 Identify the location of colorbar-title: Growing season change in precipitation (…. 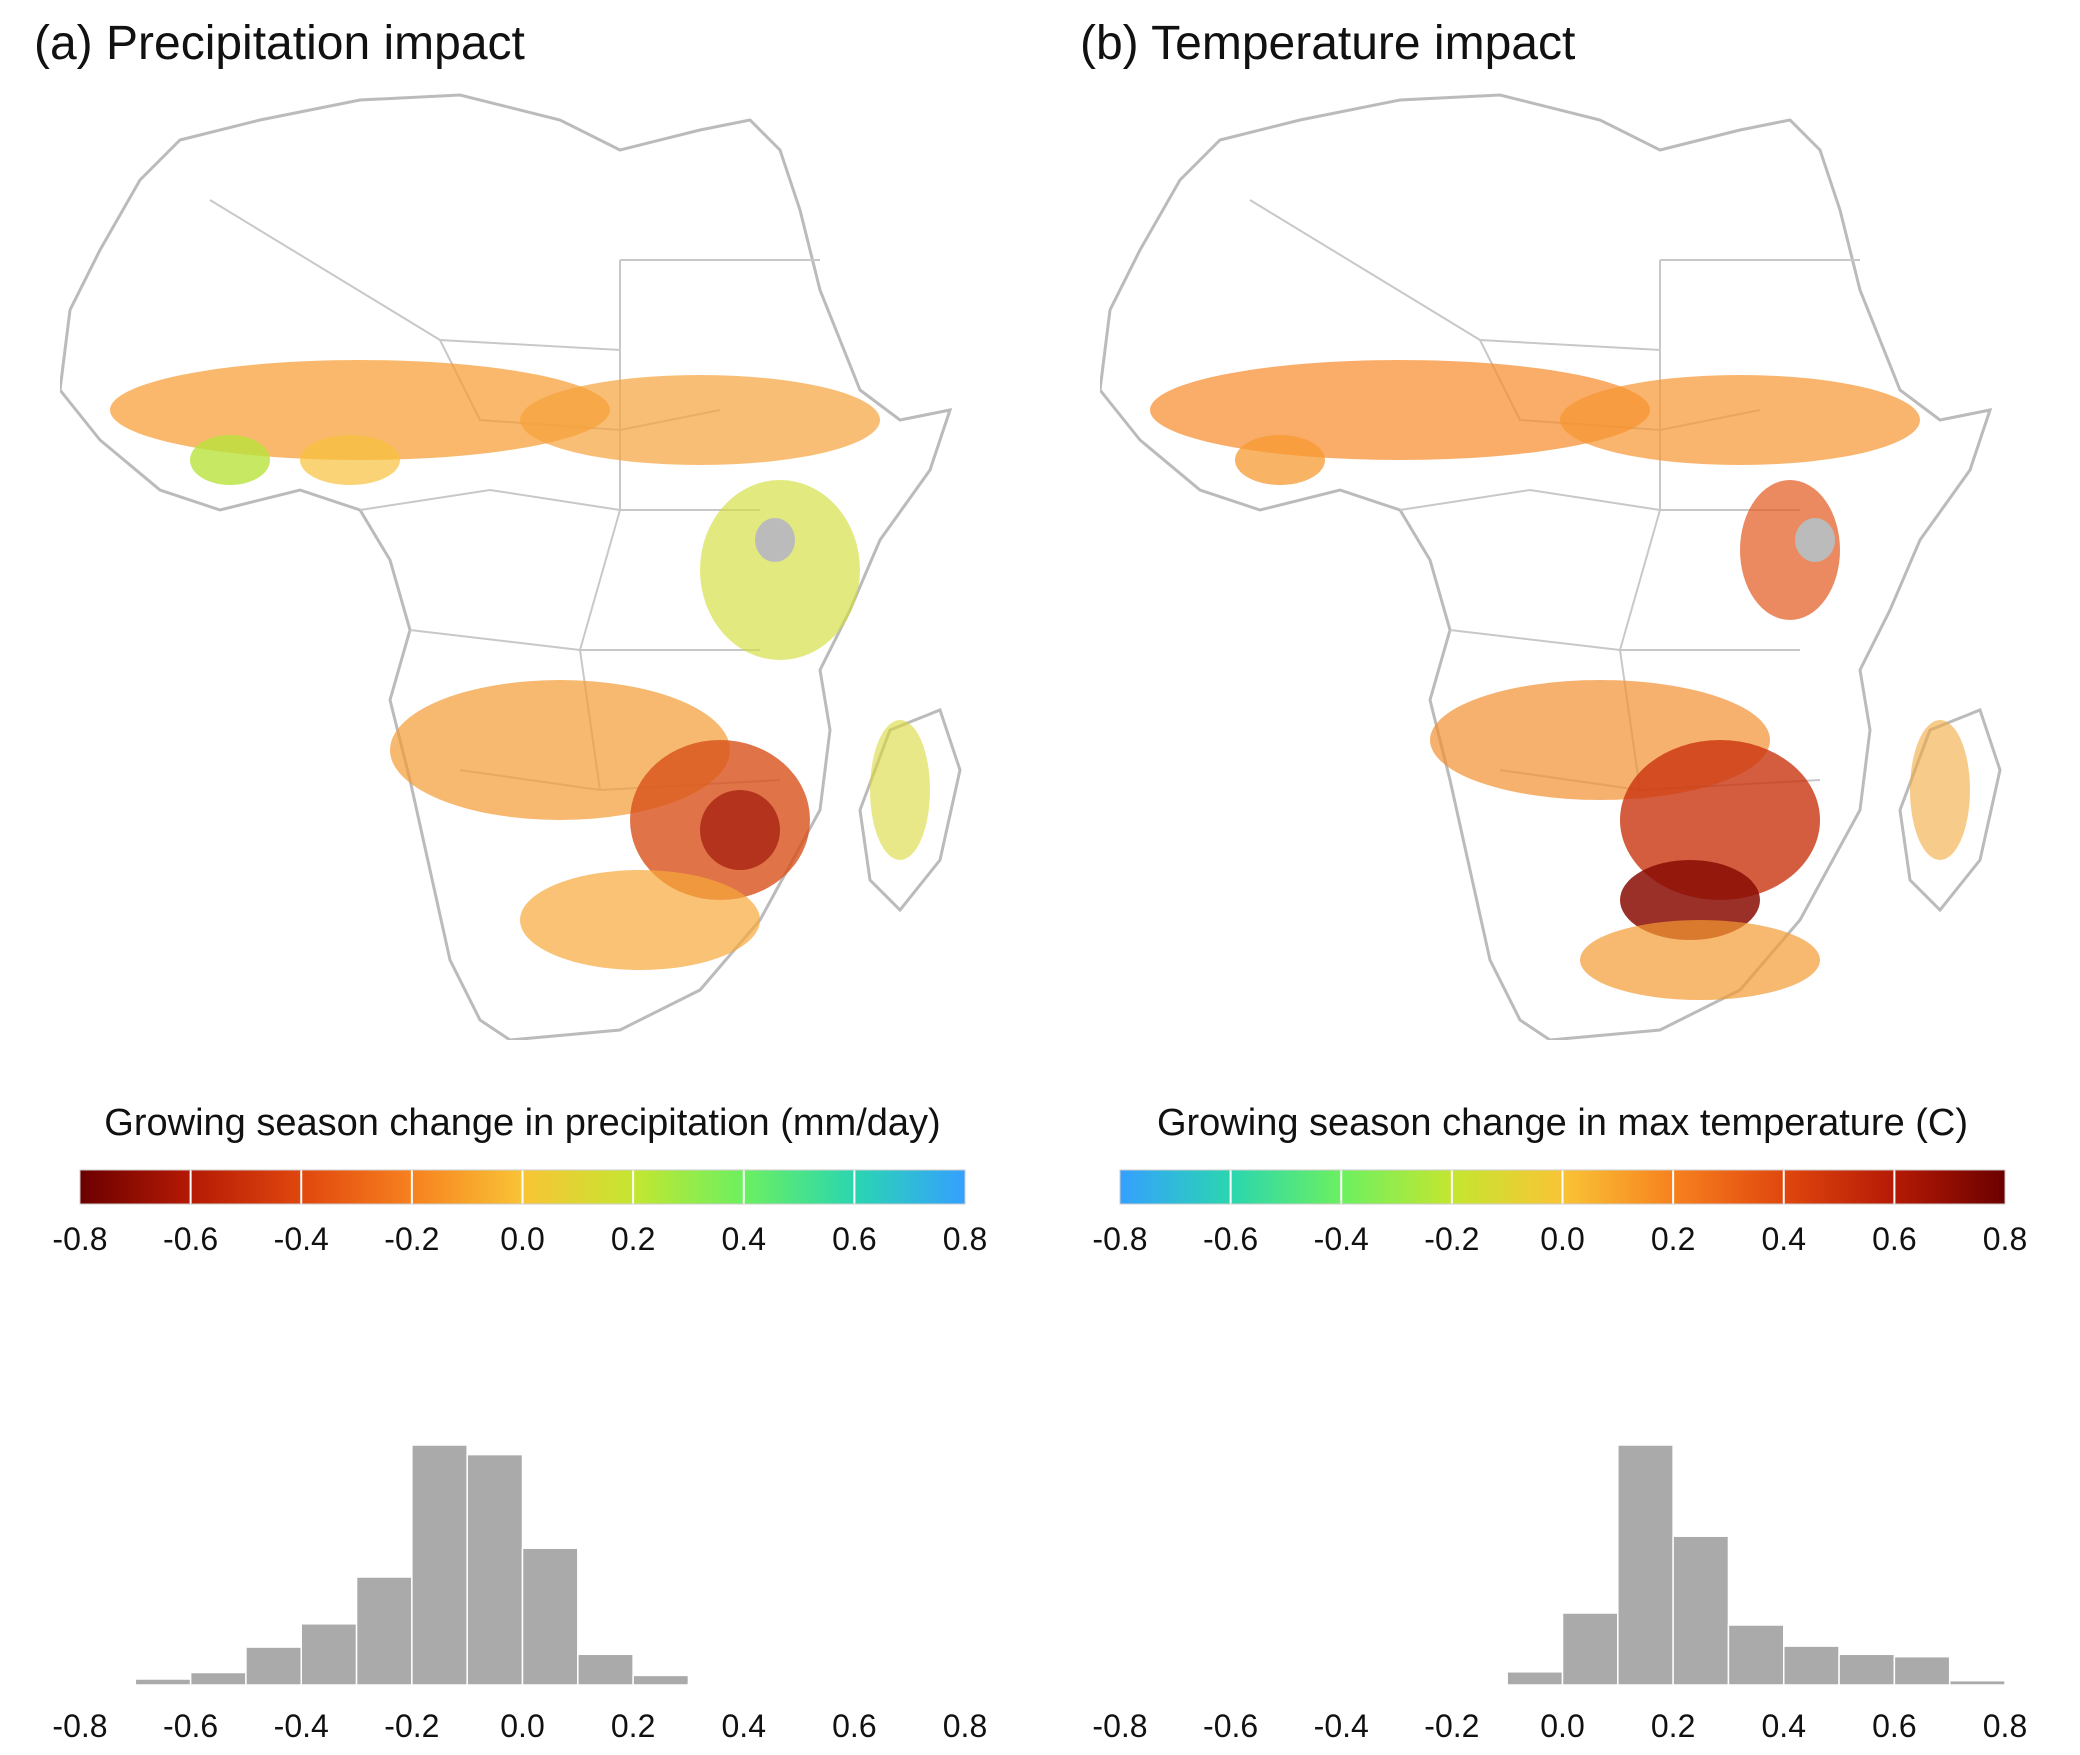
(522, 1123).